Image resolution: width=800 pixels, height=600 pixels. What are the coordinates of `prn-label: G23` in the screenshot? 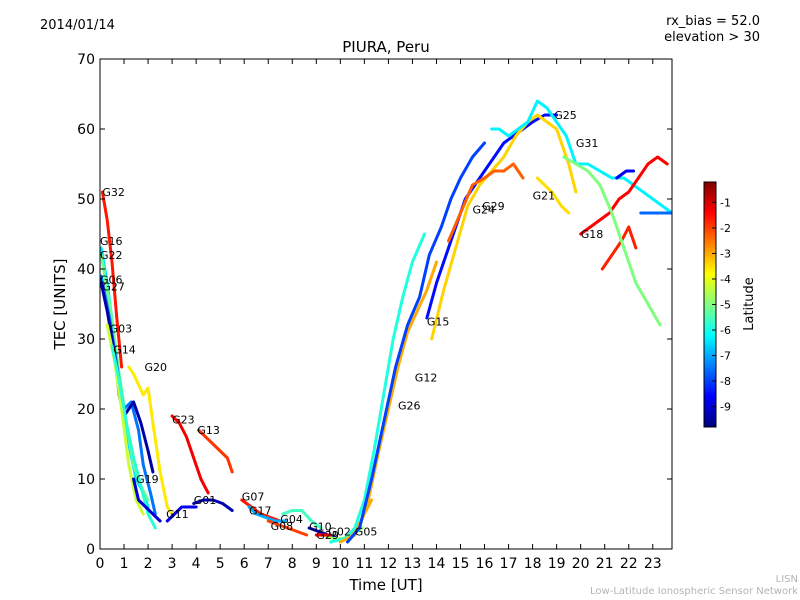 It's located at (183, 420).